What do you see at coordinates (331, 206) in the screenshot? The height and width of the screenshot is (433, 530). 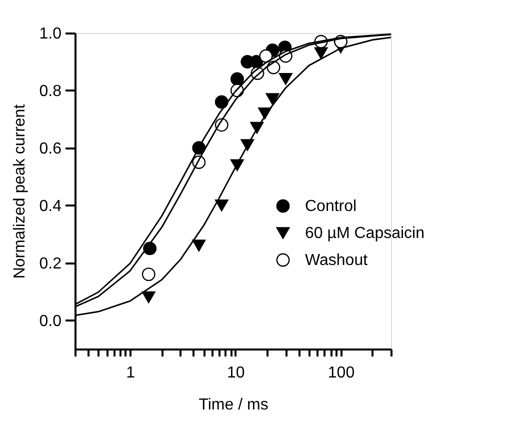 I see `legend-label: Control` at bounding box center [331, 206].